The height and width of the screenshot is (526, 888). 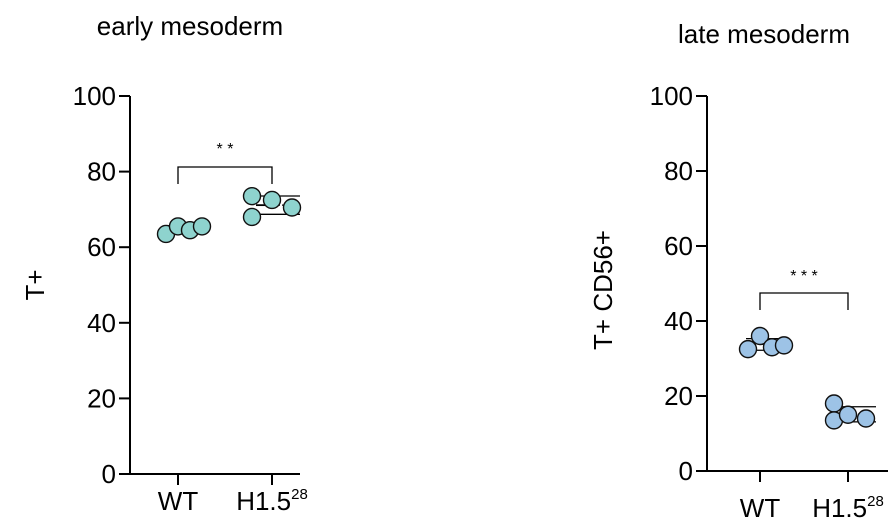 I want to click on chart-title: late mesoderm, so click(x=764, y=34).